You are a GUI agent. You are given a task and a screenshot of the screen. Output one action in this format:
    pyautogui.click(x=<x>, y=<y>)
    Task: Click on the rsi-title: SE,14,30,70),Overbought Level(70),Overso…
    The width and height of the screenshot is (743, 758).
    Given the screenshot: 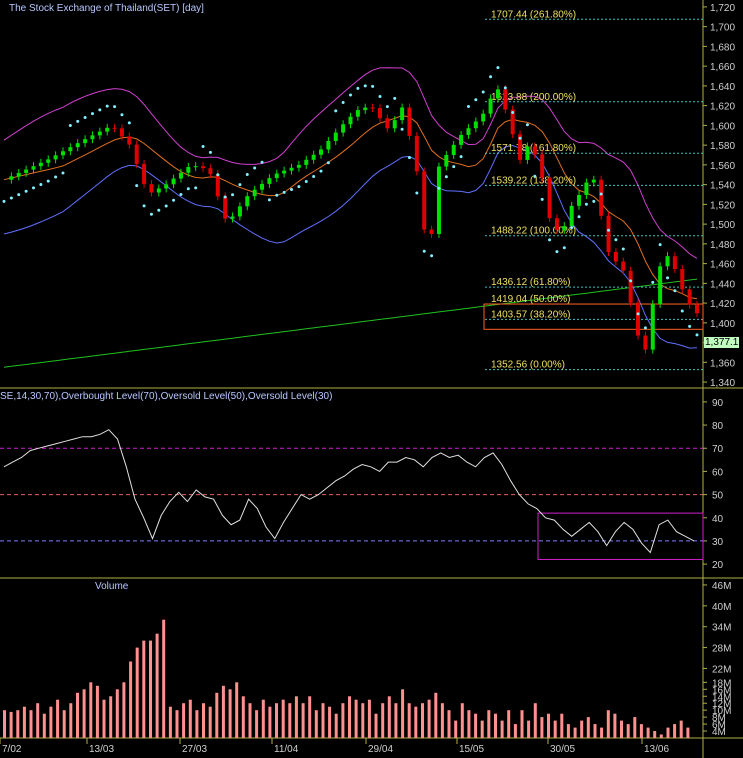 What is the action you would take?
    pyautogui.click(x=166, y=396)
    